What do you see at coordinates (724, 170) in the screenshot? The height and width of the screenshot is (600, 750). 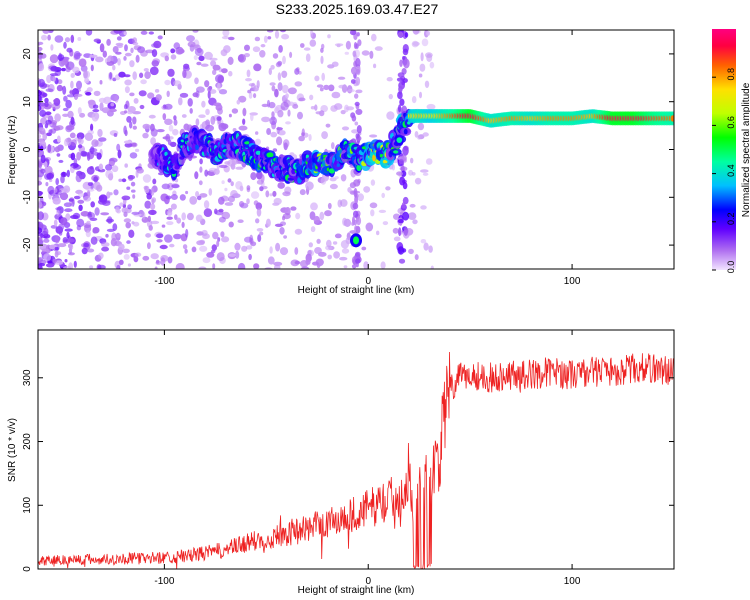 I see `colorbar-ticks: 0.0 0.2 0.4 0.6 0.8` at bounding box center [724, 170].